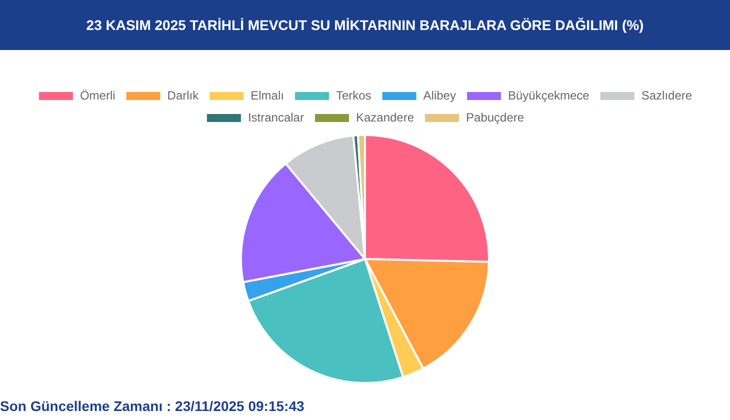 Image resolution: width=730 pixels, height=420 pixels. What do you see at coordinates (666, 95) in the screenshot?
I see `legend-label: Sazlıdere` at bounding box center [666, 95].